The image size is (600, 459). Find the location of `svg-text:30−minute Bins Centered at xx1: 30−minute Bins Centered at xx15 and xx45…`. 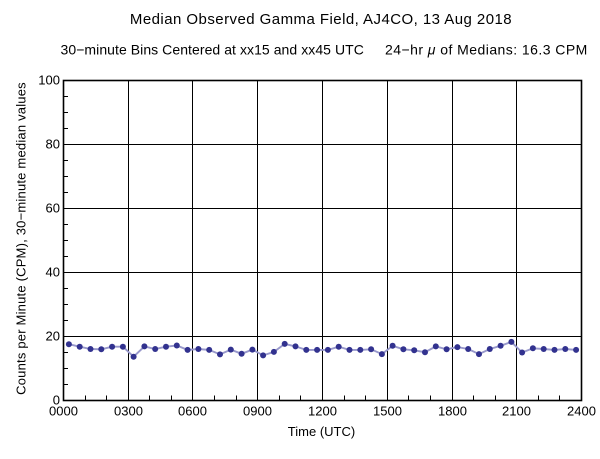

svg-text:30−minute Bins Centered at xx1: 30−minute Bins Centered at xx15 and xx45… is located at coordinates (212, 50).